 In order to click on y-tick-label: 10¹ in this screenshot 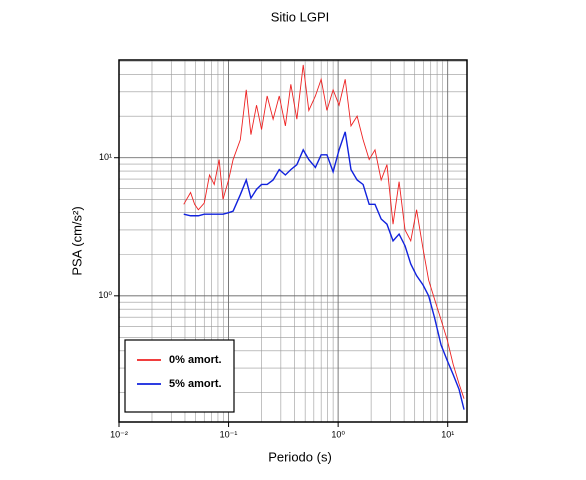, I will do `click(105, 157)`.